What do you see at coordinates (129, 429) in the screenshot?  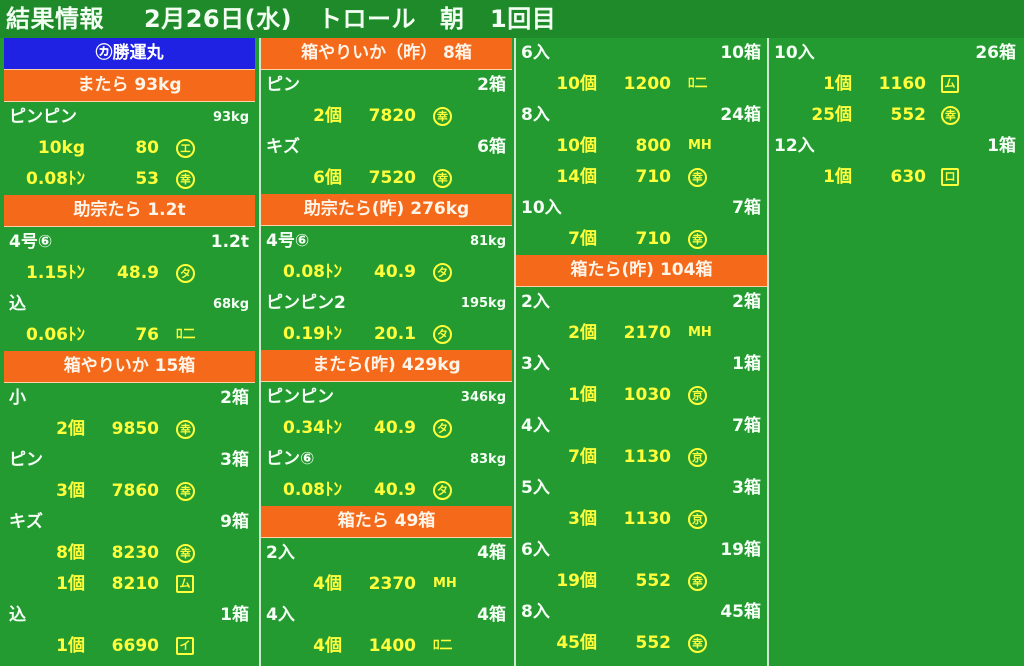 I see `sale-row: 2個 9850 幸` at bounding box center [129, 429].